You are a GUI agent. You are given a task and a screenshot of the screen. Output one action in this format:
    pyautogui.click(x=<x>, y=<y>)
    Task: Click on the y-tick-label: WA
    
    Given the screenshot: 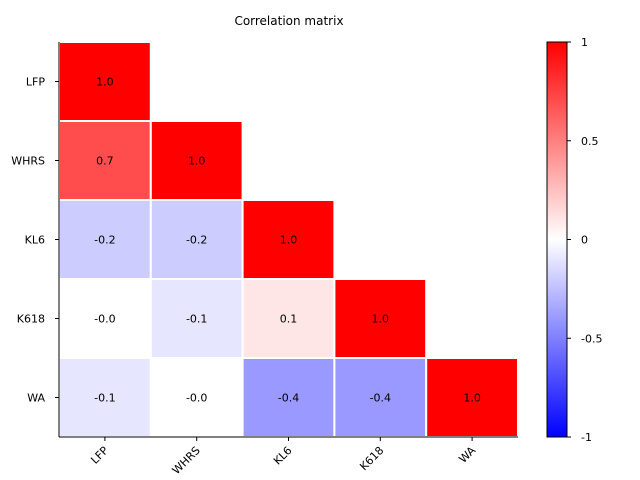 What is the action you would take?
    pyautogui.click(x=36, y=398)
    